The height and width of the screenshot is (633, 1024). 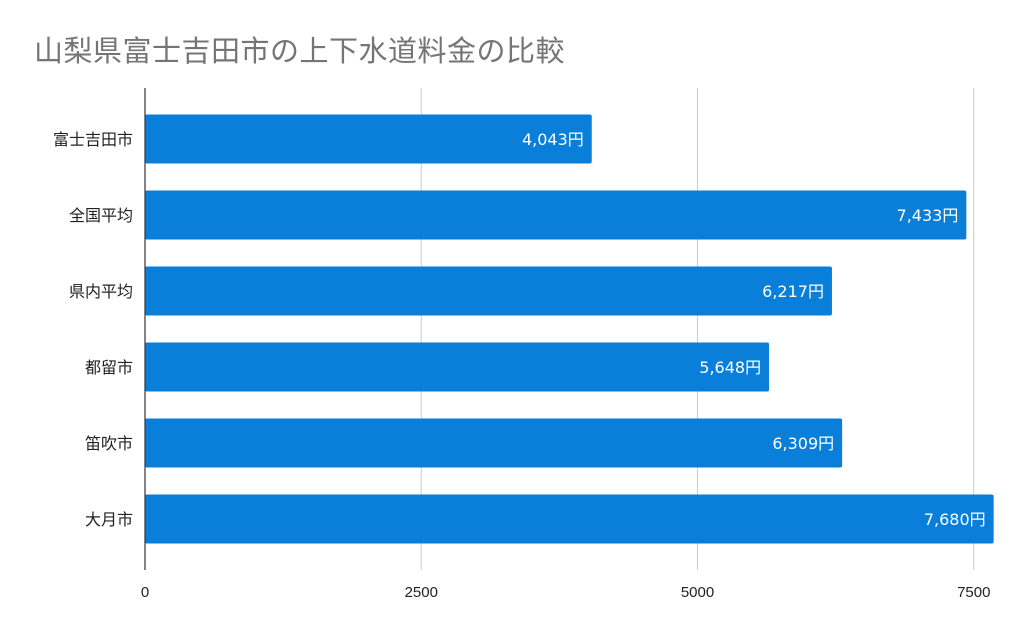 I want to click on data-label: 7,433円, so click(x=928, y=215).